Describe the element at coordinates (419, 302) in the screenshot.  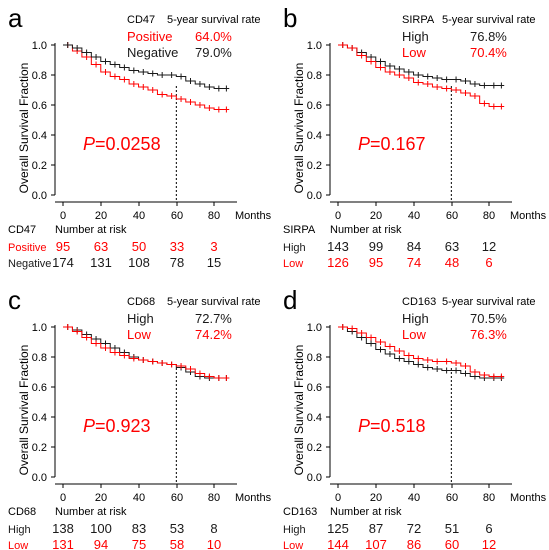
I see `legend-marker: CD163` at that location.